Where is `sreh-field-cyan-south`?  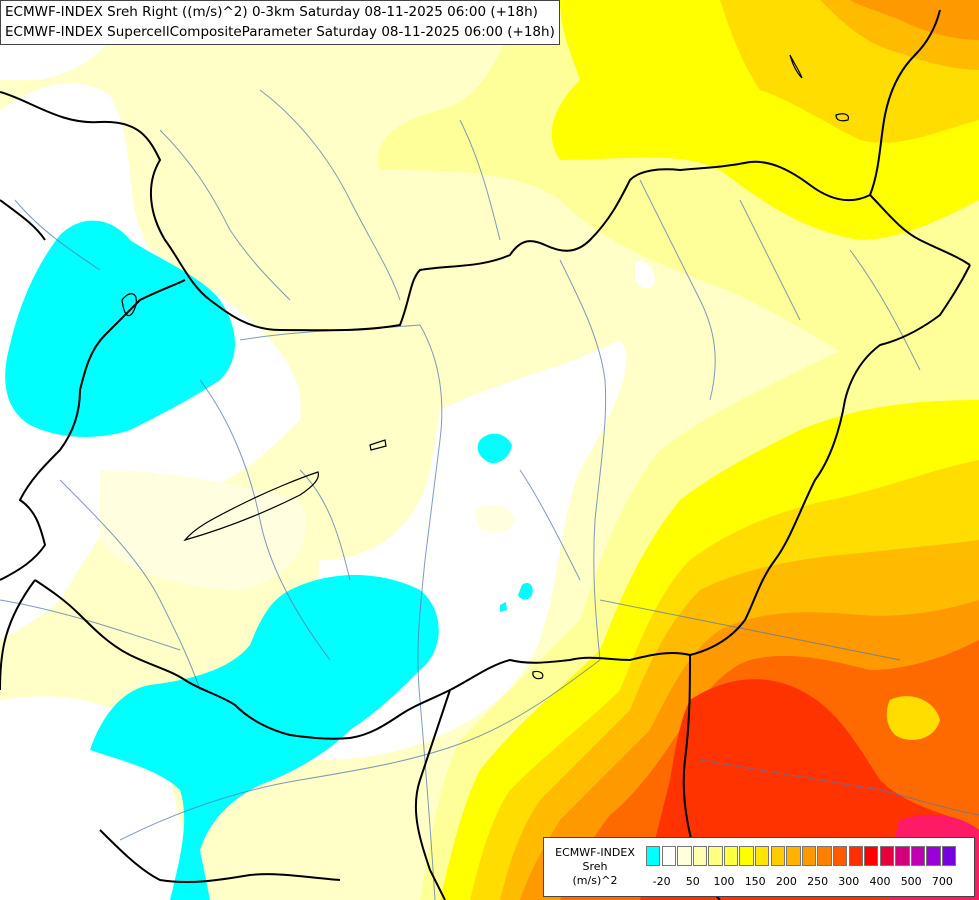
sreh-field-cyan-south is located at coordinates (264, 737).